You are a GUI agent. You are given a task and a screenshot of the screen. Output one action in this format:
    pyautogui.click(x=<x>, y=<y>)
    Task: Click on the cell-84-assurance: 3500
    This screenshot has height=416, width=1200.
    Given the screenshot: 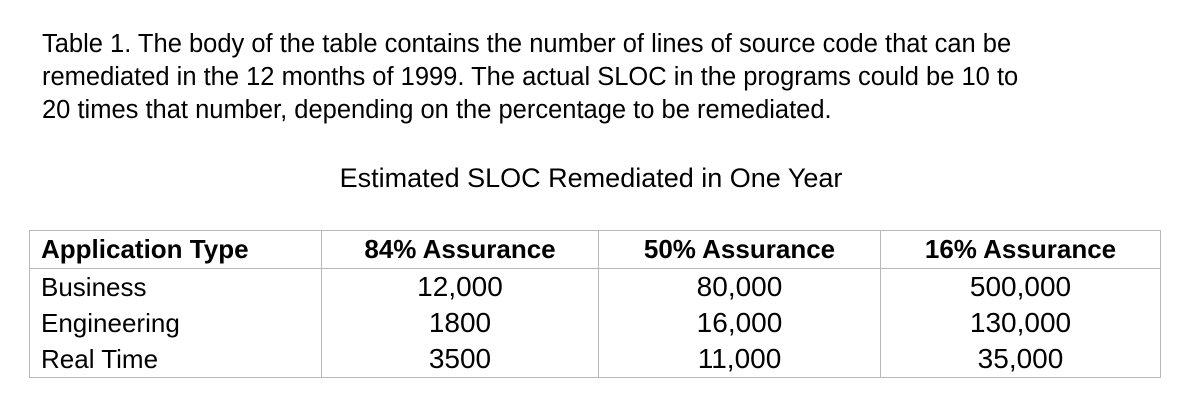 What is the action you would take?
    pyautogui.click(x=460, y=359)
    